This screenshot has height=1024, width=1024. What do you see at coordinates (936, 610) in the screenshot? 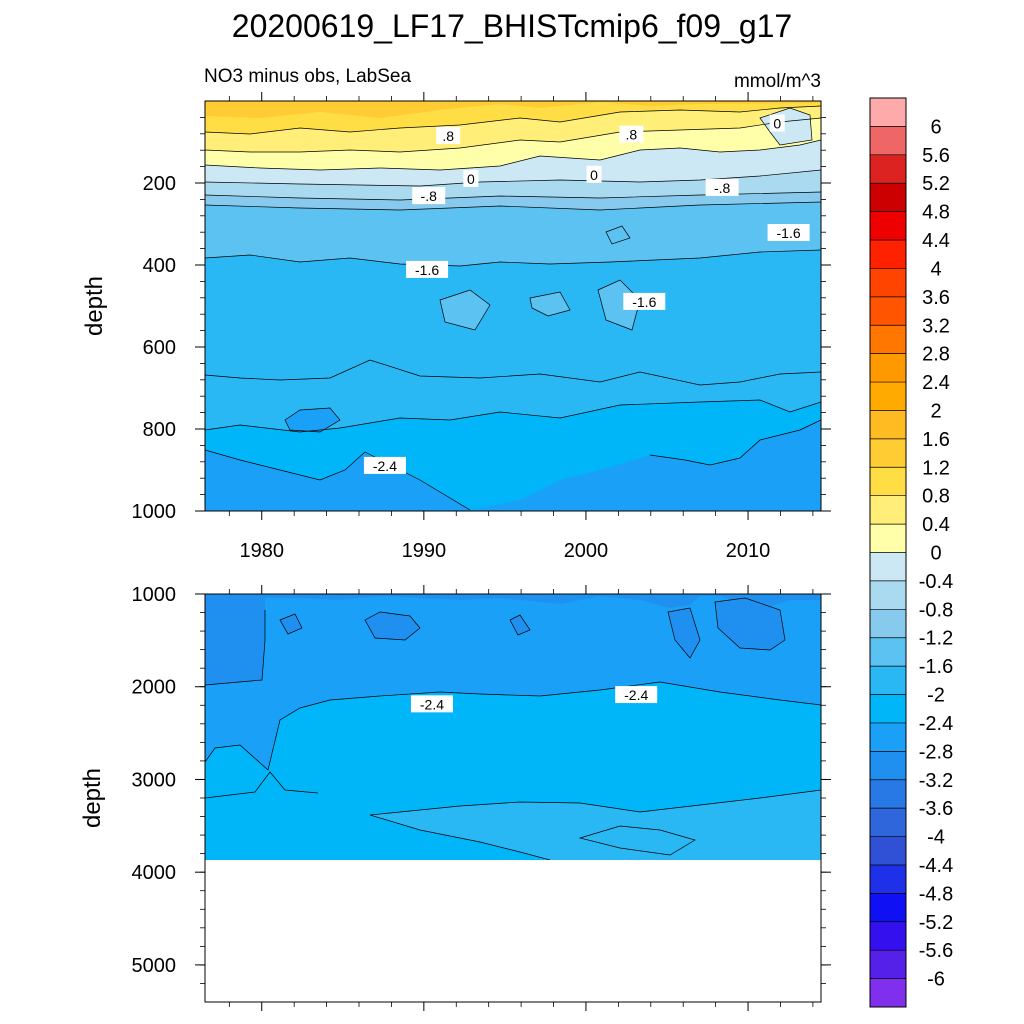
I see `colorbar-label: -0.8` at bounding box center [936, 610].